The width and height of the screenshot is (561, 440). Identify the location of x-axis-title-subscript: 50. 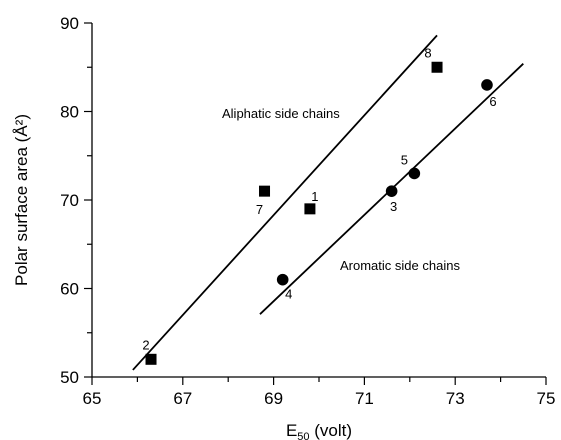
(303, 435).